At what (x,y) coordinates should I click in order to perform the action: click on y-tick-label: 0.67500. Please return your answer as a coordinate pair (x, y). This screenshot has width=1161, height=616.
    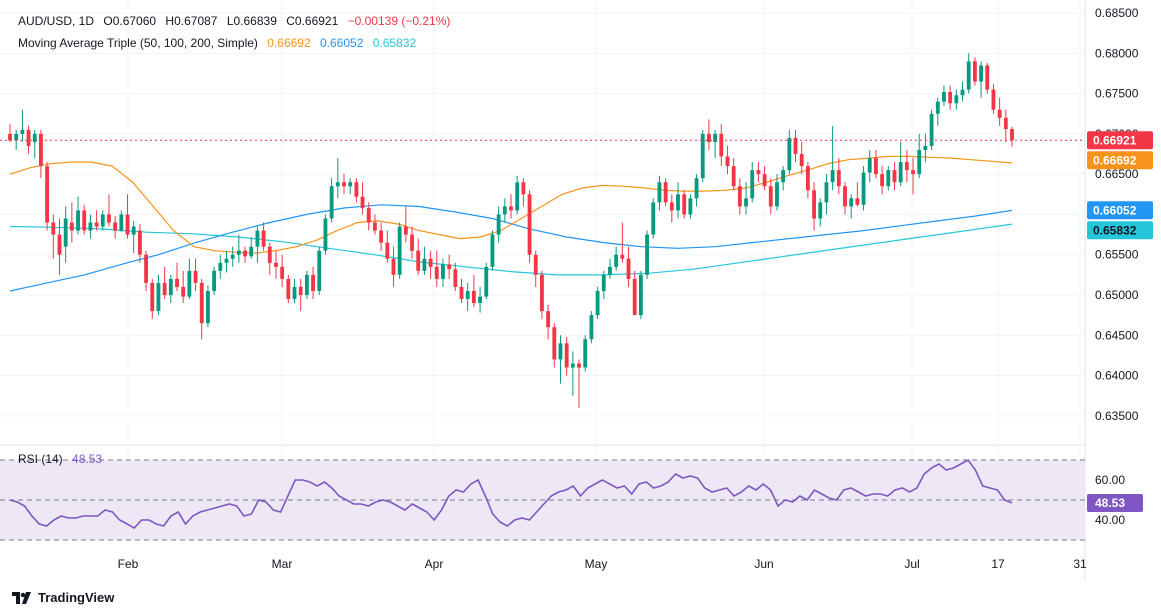
    Looking at the image, I should click on (1117, 94).